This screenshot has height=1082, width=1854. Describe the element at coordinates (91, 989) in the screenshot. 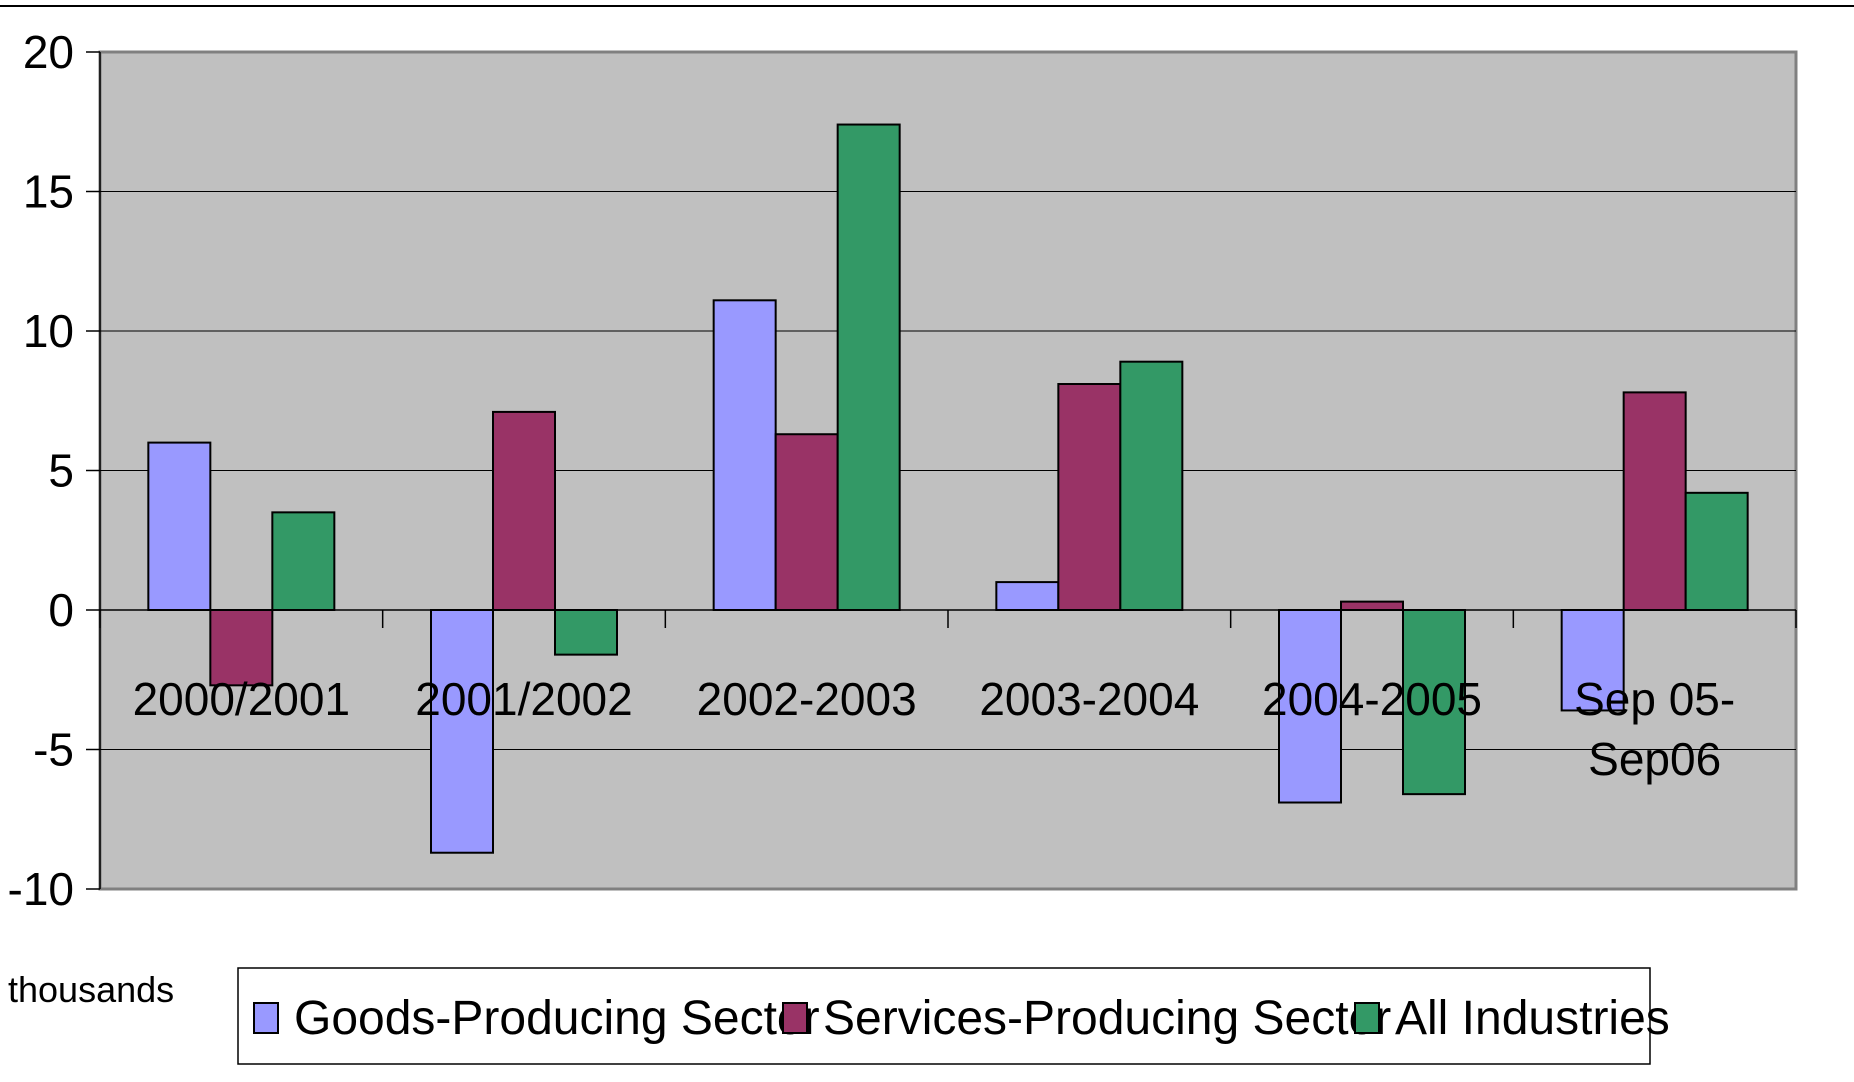

I see `y-unit-label: thousands` at that location.